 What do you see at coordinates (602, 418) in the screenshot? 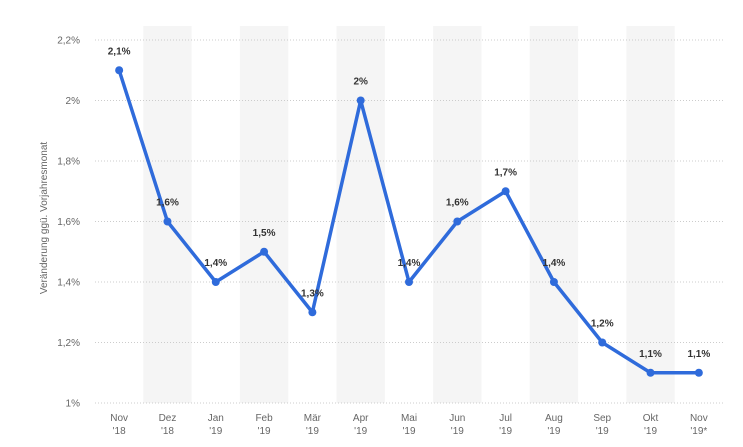
I see `x-tick-label: Sep` at bounding box center [602, 418].